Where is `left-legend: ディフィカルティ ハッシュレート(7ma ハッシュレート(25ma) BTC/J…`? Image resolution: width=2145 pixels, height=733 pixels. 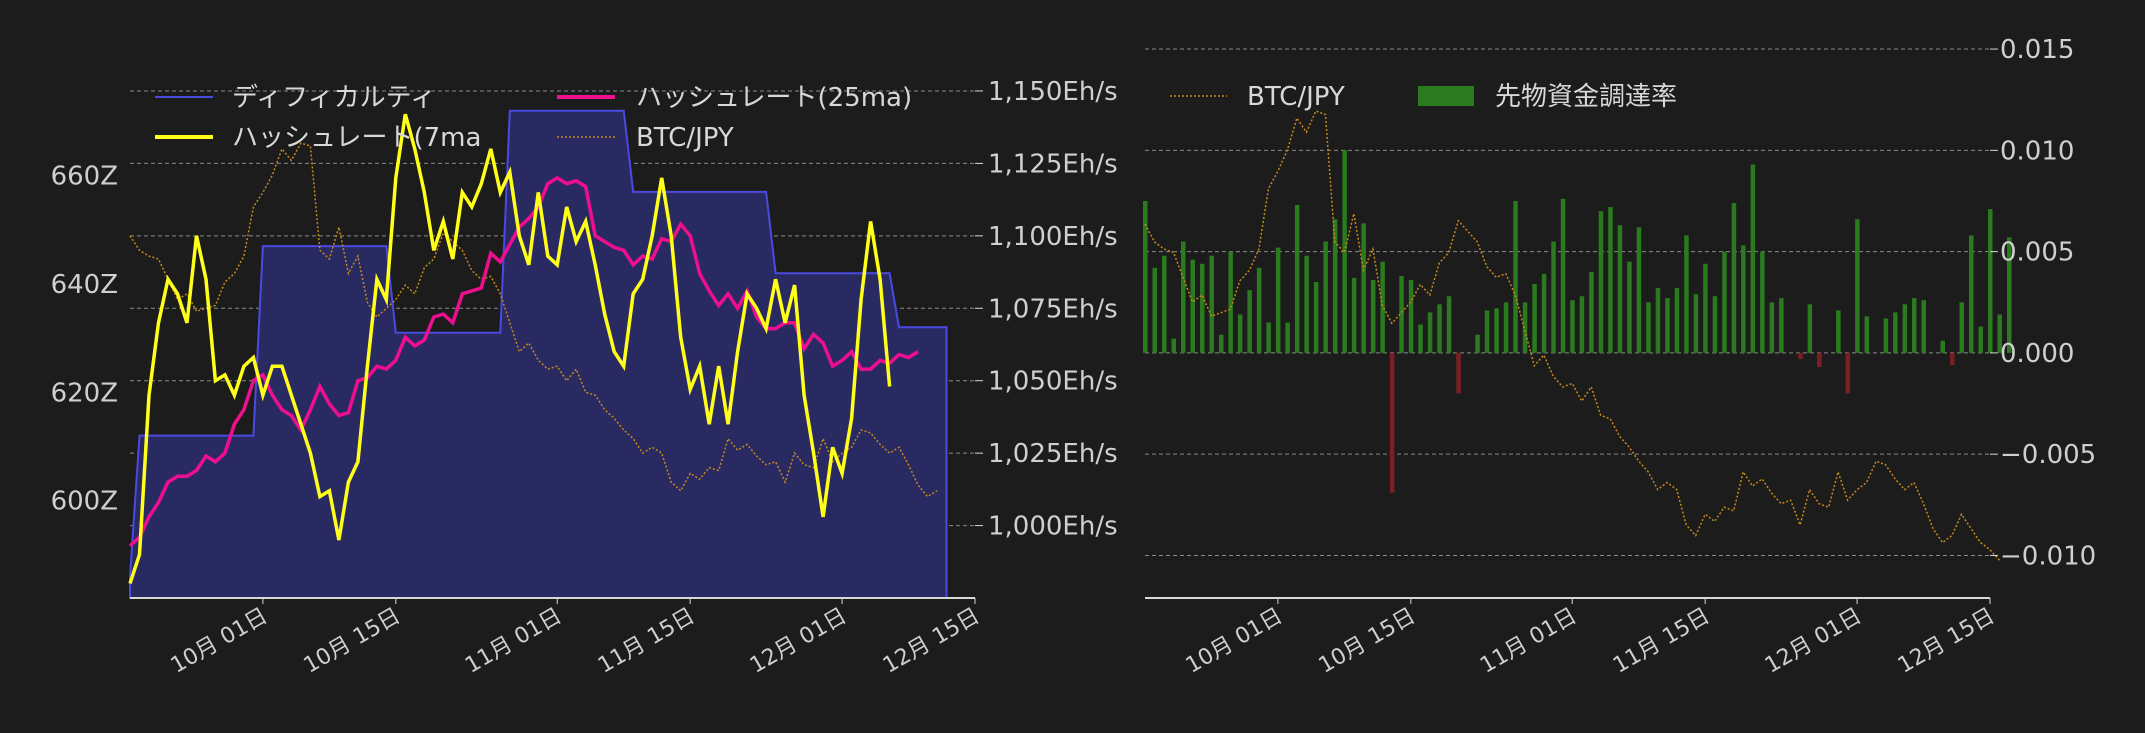
left-legend: ディフィカルティ ハッシュレート(7ma ハッシュレート(25ma) BTC/J… is located at coordinates (533, 118).